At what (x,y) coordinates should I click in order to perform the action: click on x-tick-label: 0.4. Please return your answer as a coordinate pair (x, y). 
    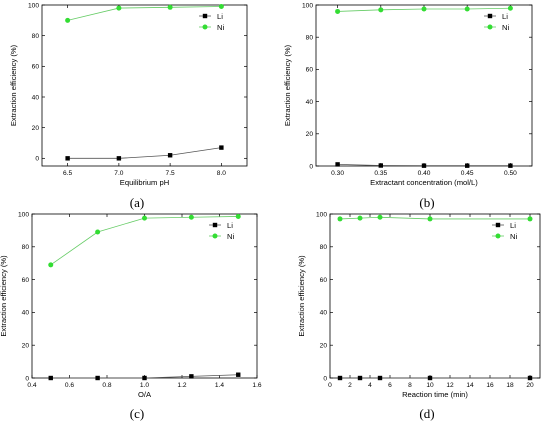
    Looking at the image, I should click on (31, 385).